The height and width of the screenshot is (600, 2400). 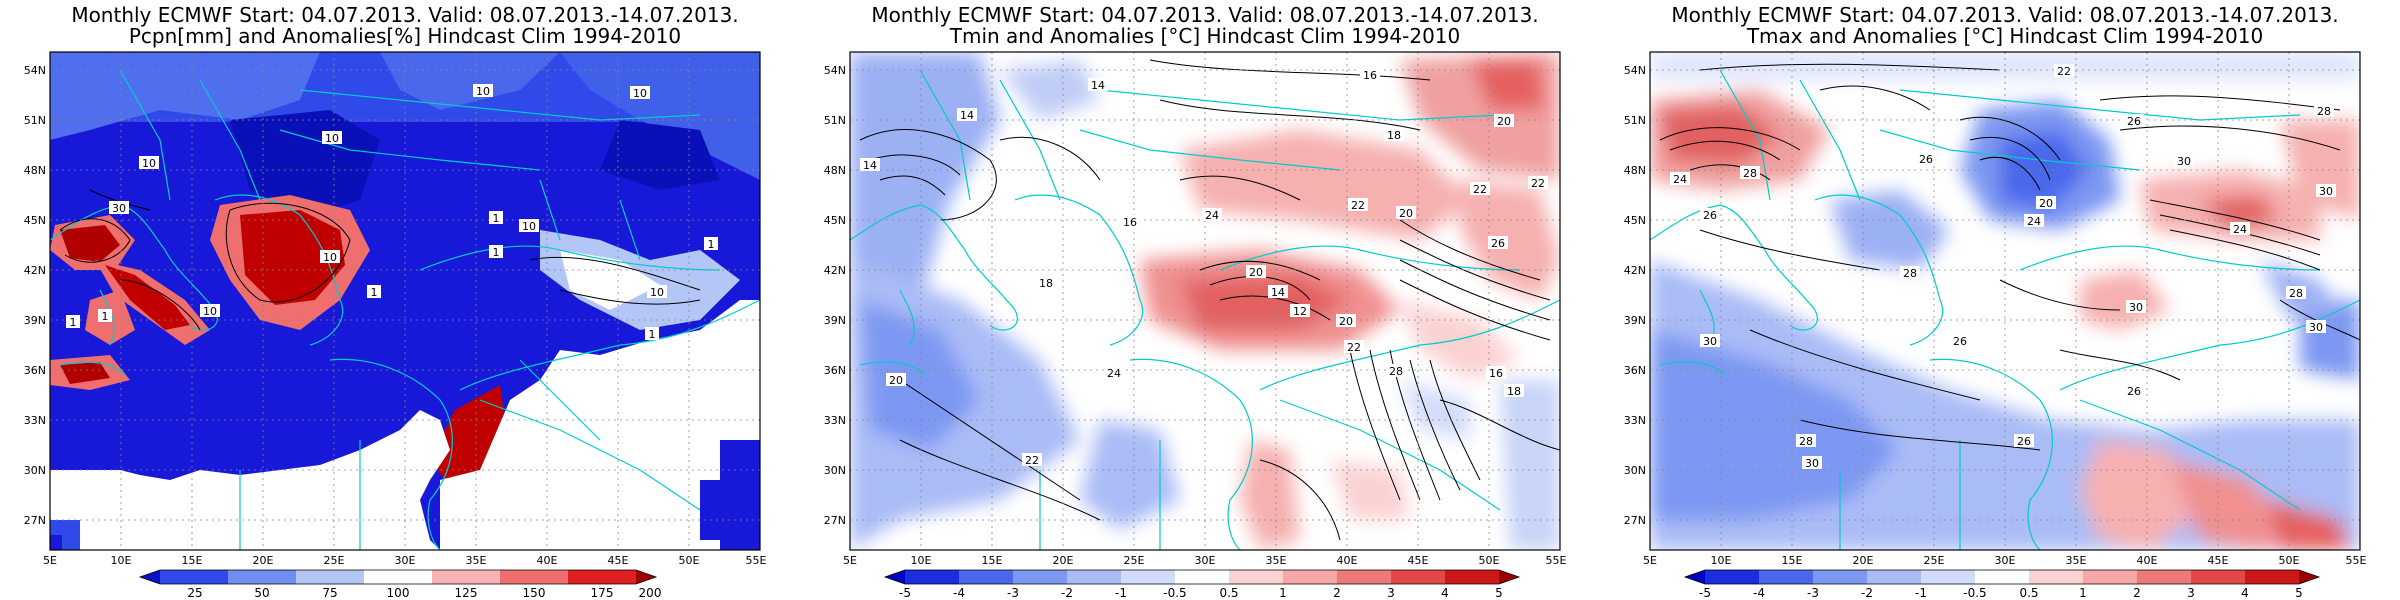 I want to click on lon-label: 55E, so click(x=2356, y=560).